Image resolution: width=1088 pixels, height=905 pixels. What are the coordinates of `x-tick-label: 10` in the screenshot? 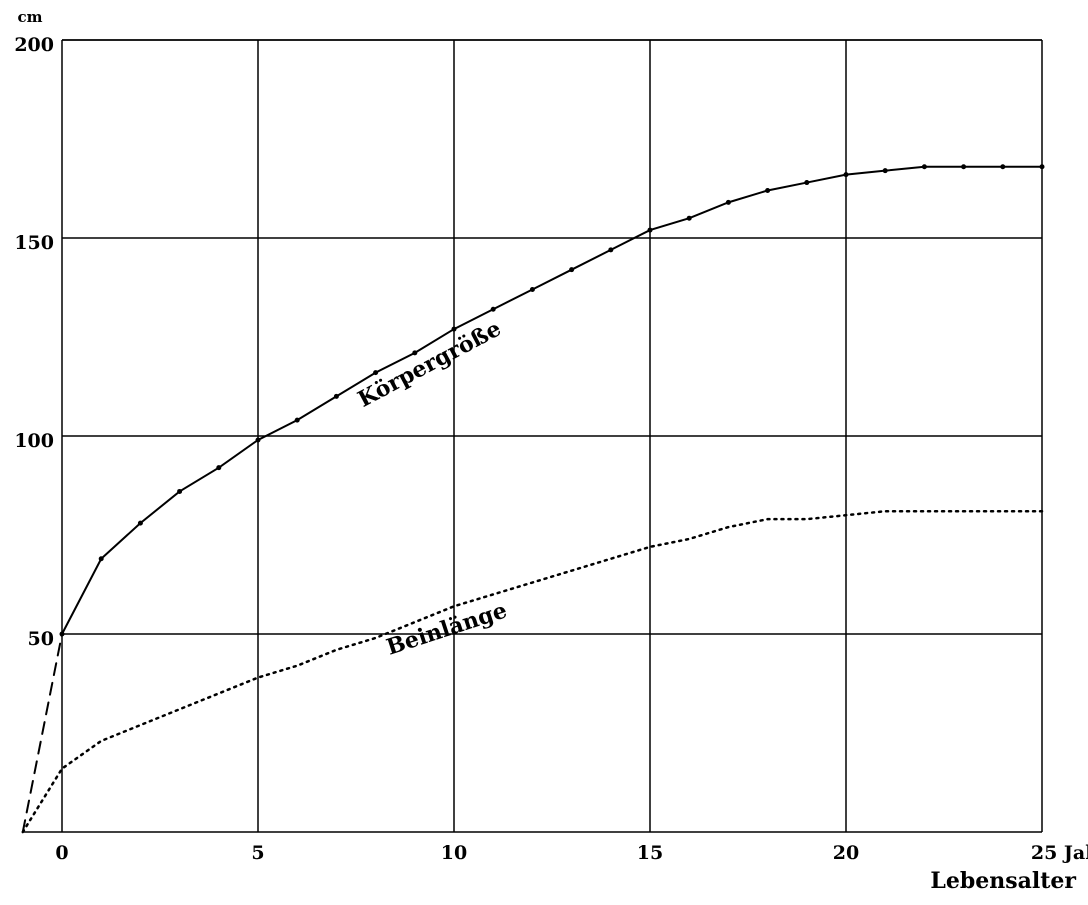 It's located at (454, 853).